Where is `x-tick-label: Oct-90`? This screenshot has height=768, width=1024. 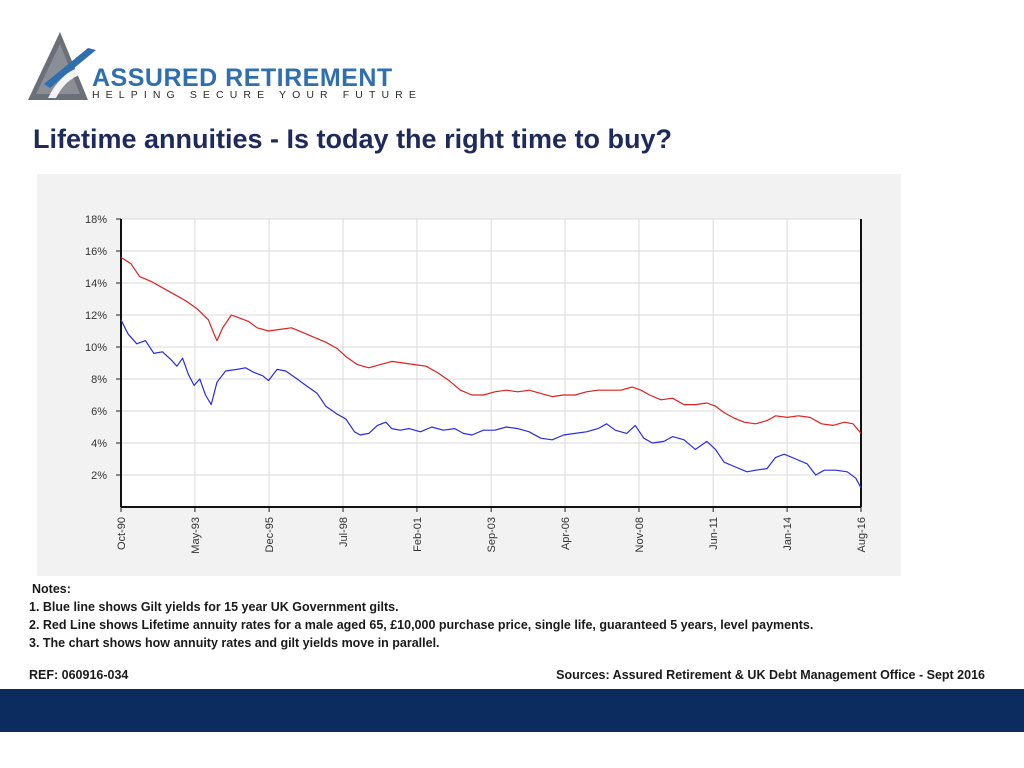 x-tick-label: Oct-90 is located at coordinates (122, 533).